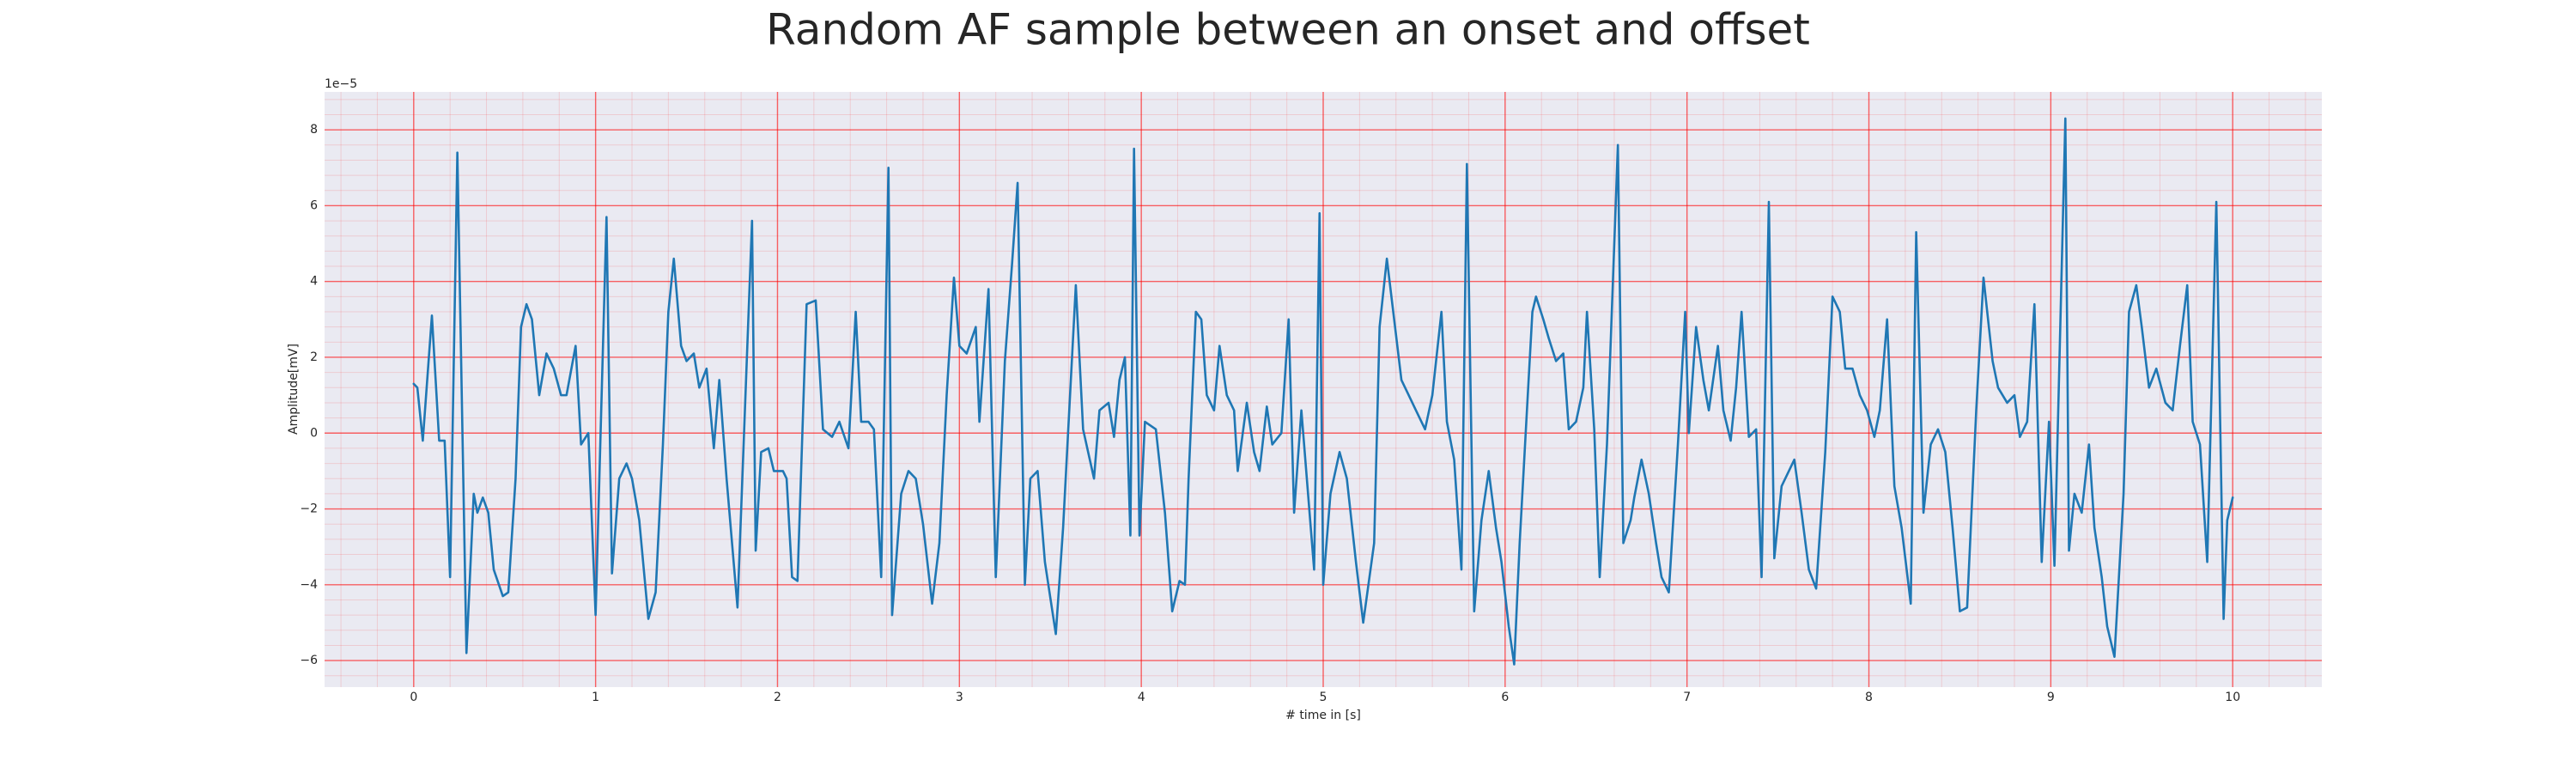  I want to click on x-tick-label: 4, so click(1141, 697).